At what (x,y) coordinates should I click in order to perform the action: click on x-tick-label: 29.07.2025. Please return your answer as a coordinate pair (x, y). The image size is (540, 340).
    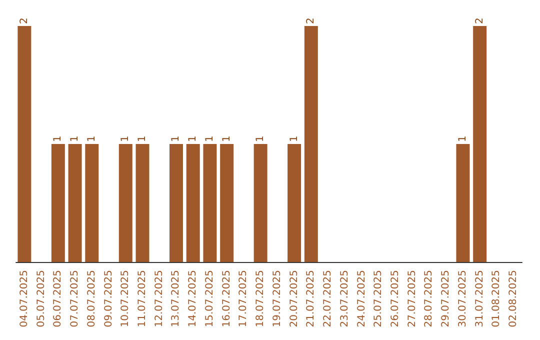
    Looking at the image, I should click on (446, 299).